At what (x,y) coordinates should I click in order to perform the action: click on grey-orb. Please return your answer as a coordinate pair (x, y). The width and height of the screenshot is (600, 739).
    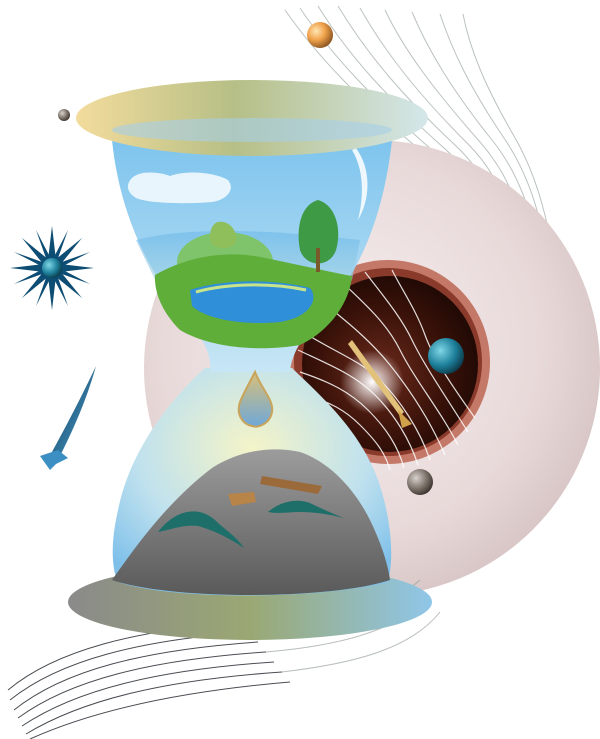
    Looking at the image, I should click on (420, 482).